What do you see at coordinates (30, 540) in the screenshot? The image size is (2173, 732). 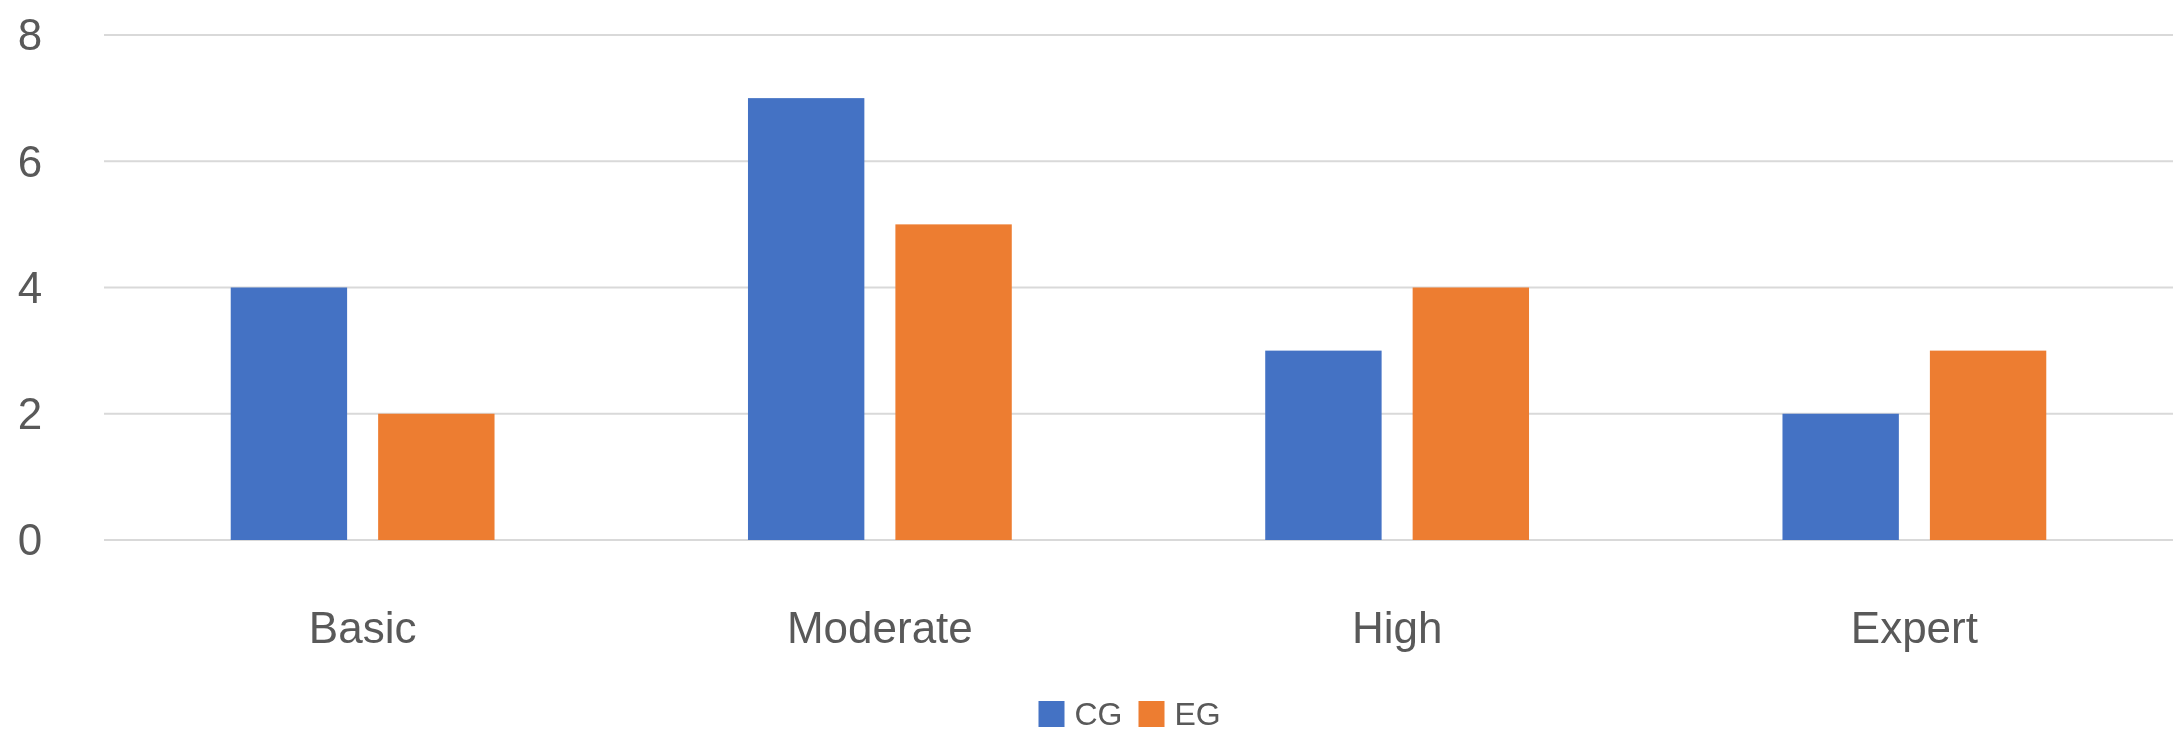 I see `y-tick-label: 0` at bounding box center [30, 540].